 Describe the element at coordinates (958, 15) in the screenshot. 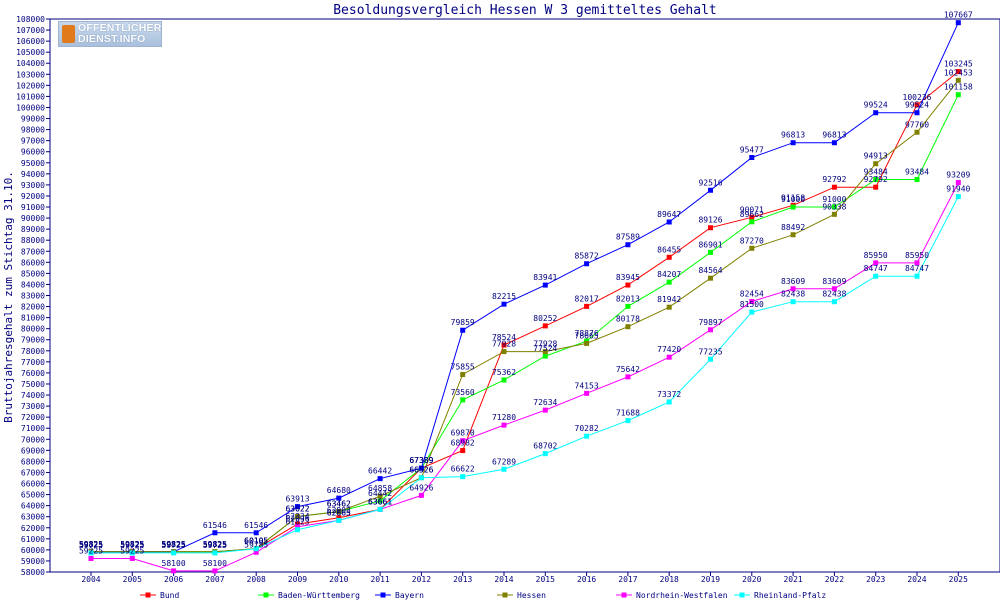

I see `data-label: 107667` at that location.